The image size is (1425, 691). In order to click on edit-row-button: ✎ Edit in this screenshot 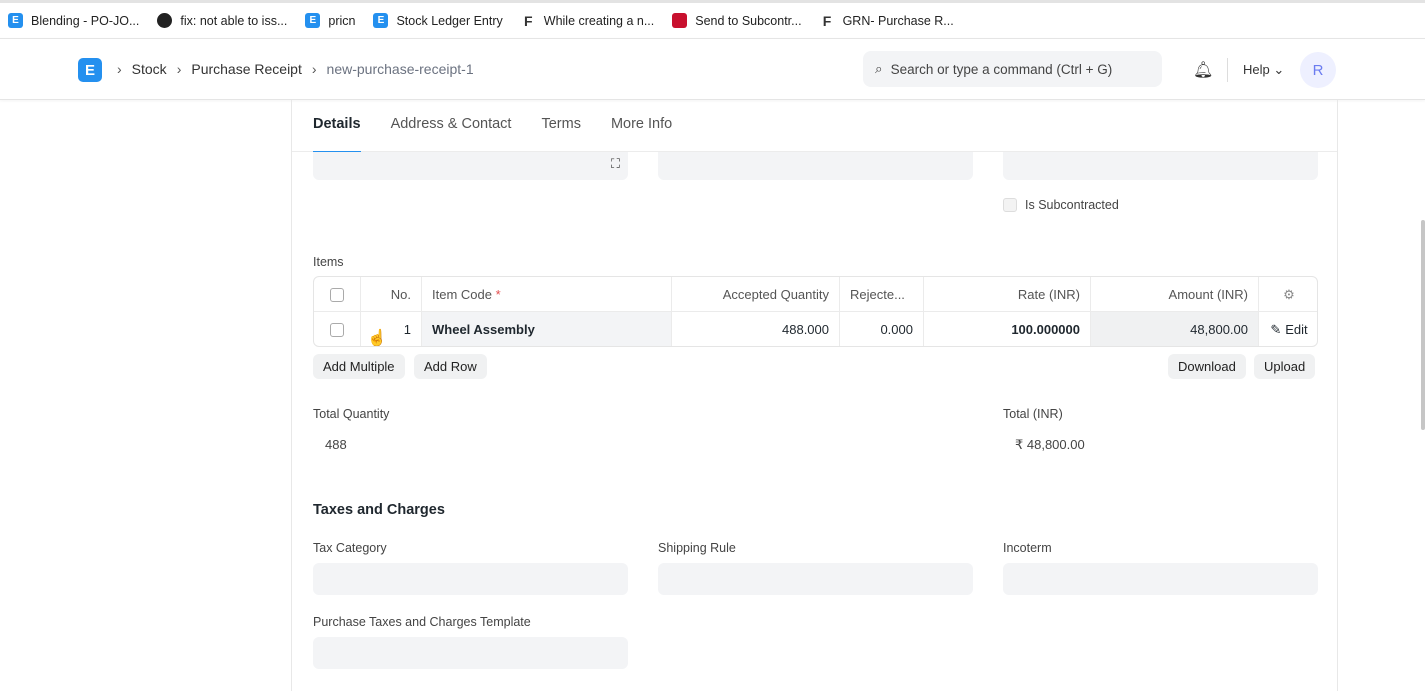, I will do `click(1288, 329)`.